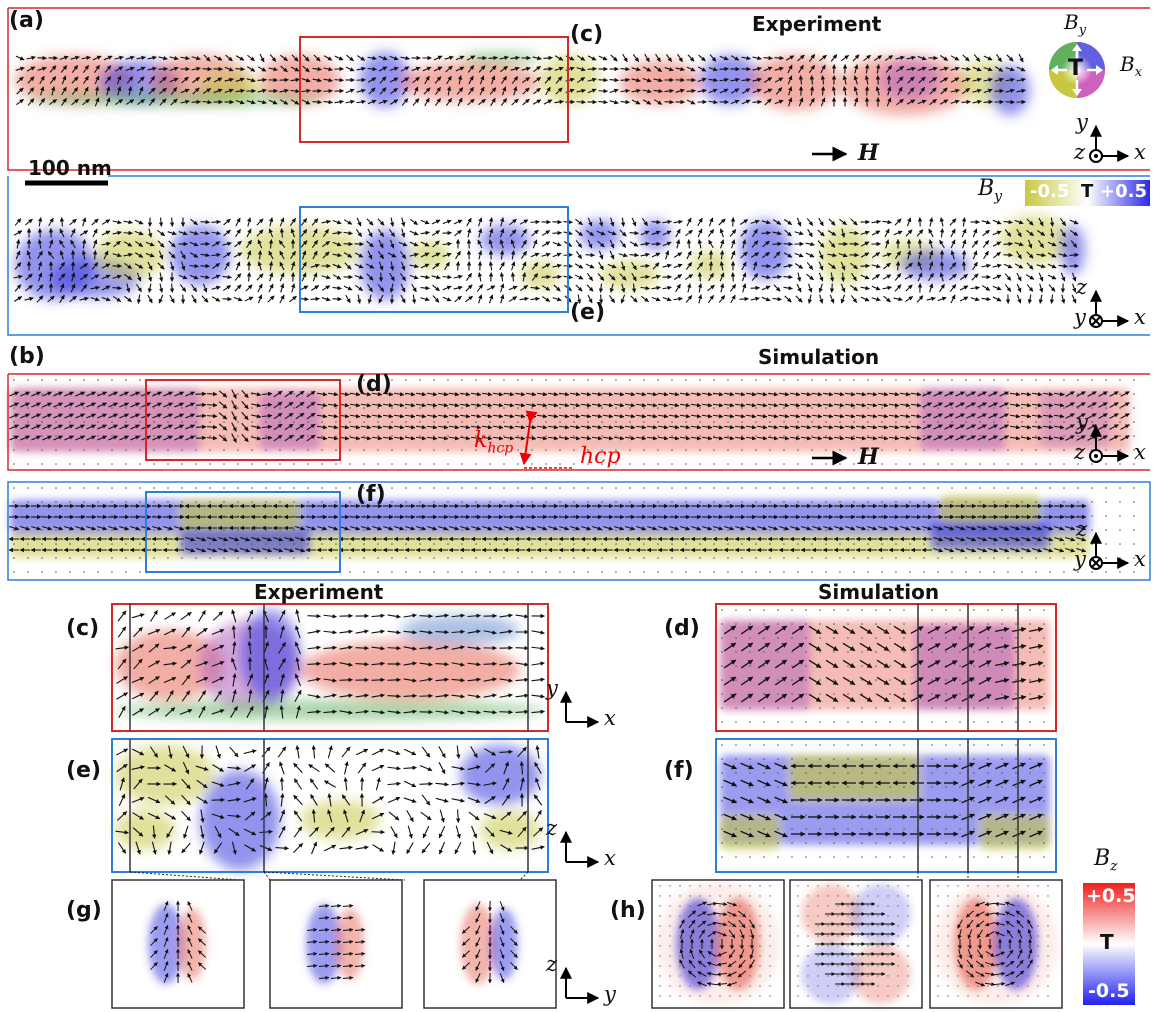  I want to click on h-label-b: H, so click(868, 457).